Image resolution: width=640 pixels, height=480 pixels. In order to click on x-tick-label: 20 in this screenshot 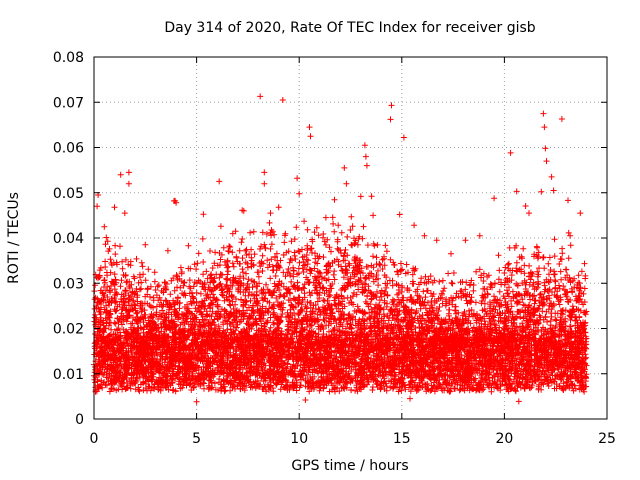, I will do `click(504, 439)`.